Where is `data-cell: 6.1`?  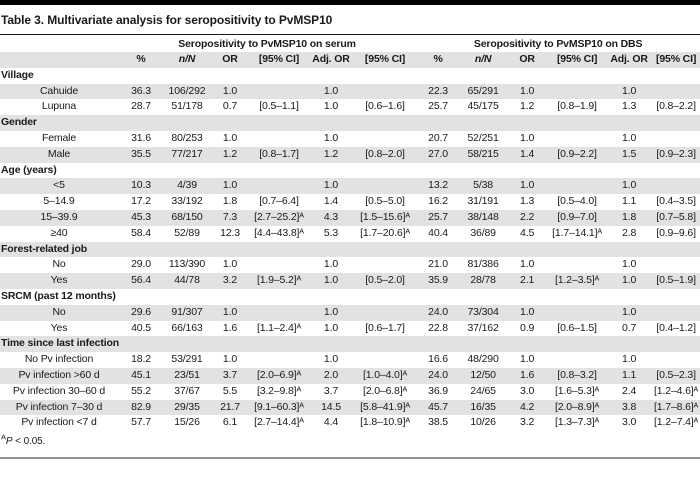 data-cell: 6.1 is located at coordinates (230, 422).